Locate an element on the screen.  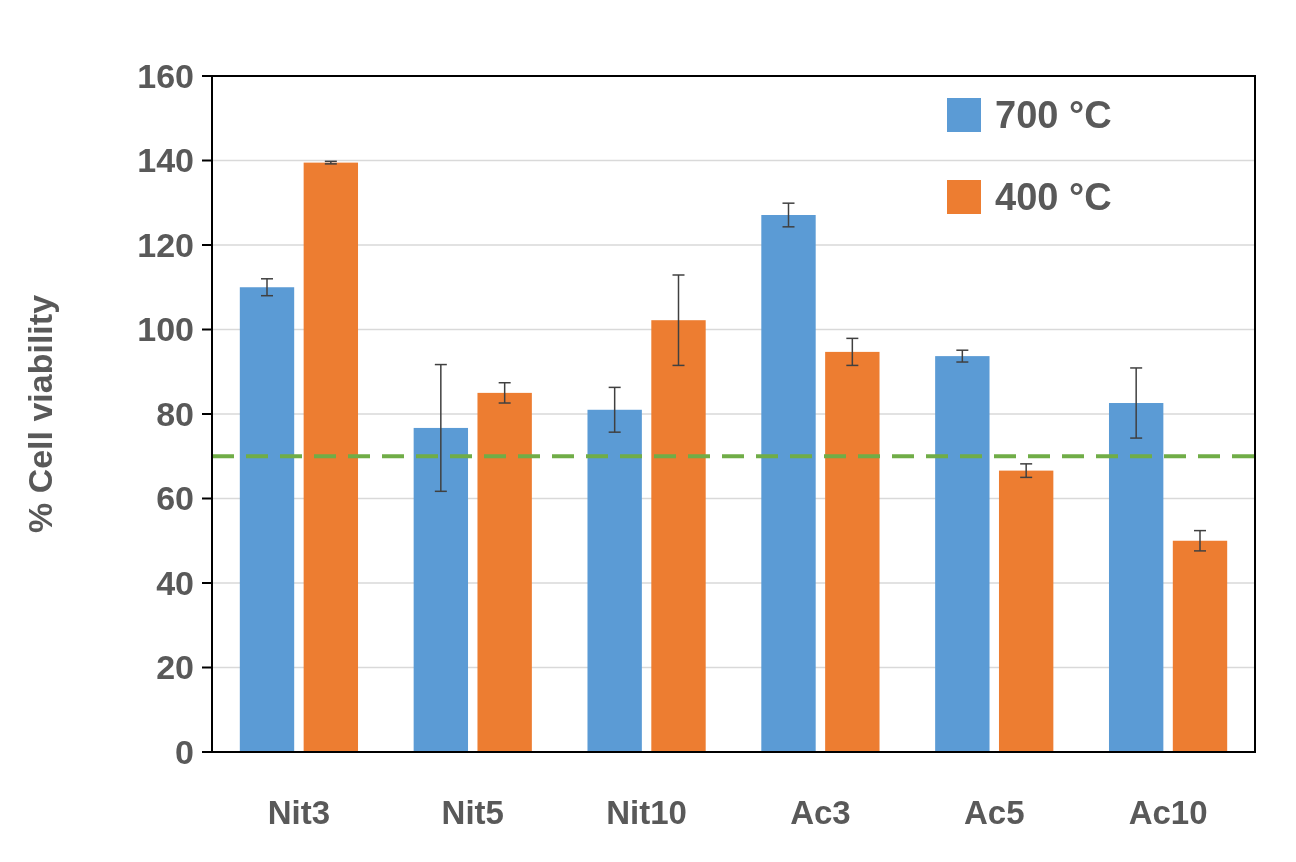
legend-label: 700 °C is located at coordinates (1053, 115).